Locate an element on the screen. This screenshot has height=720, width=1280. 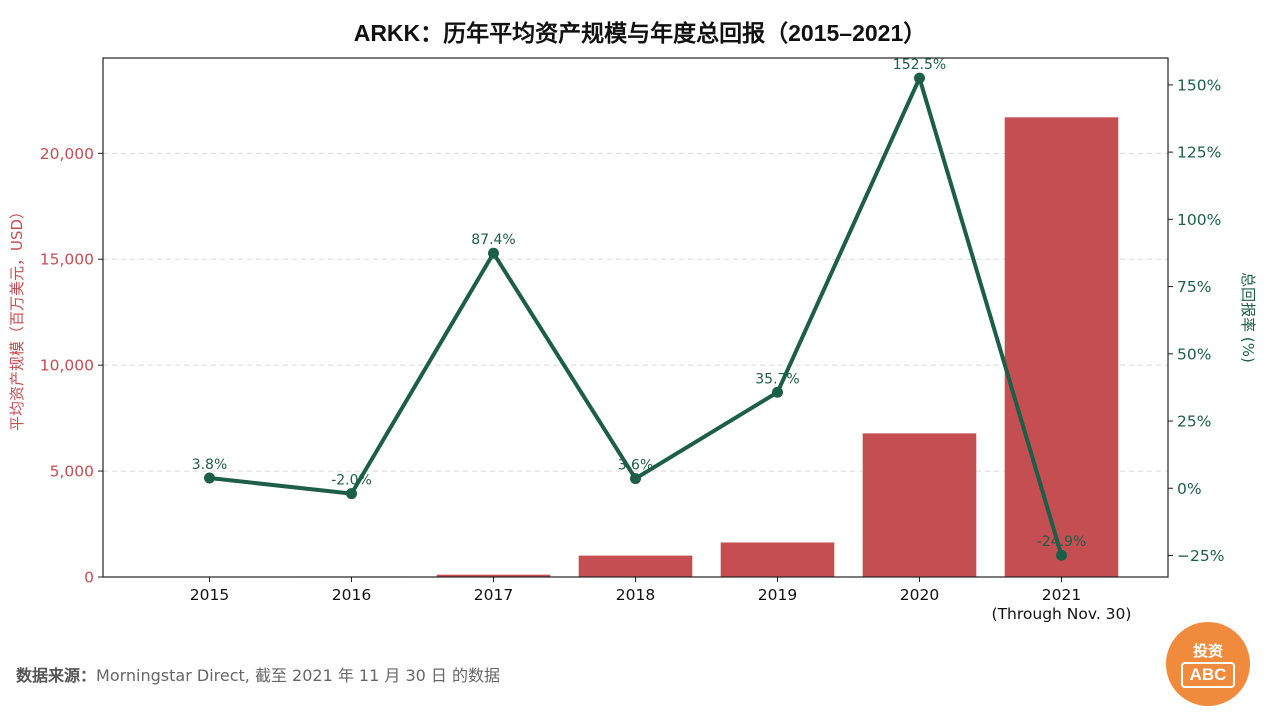
x-tick-label: 2018 is located at coordinates (635, 595).